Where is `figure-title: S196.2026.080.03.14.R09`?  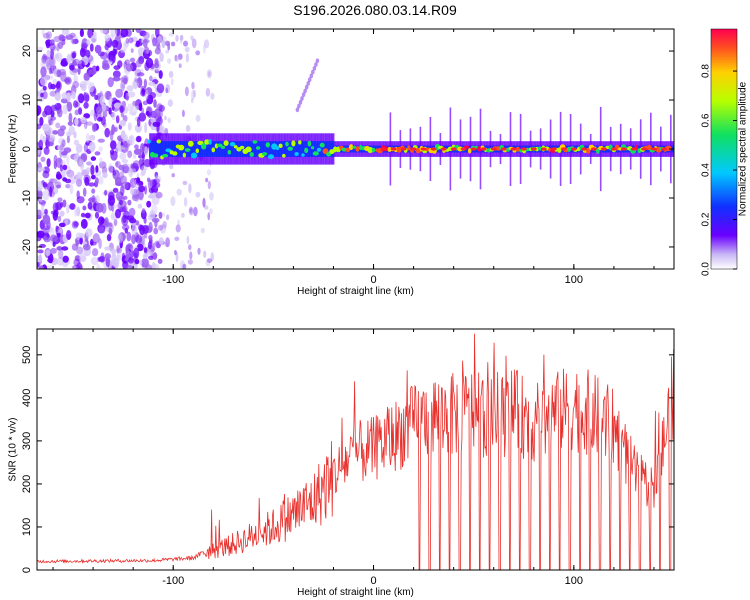 figure-title: S196.2026.080.03.14.R09 is located at coordinates (375, 10).